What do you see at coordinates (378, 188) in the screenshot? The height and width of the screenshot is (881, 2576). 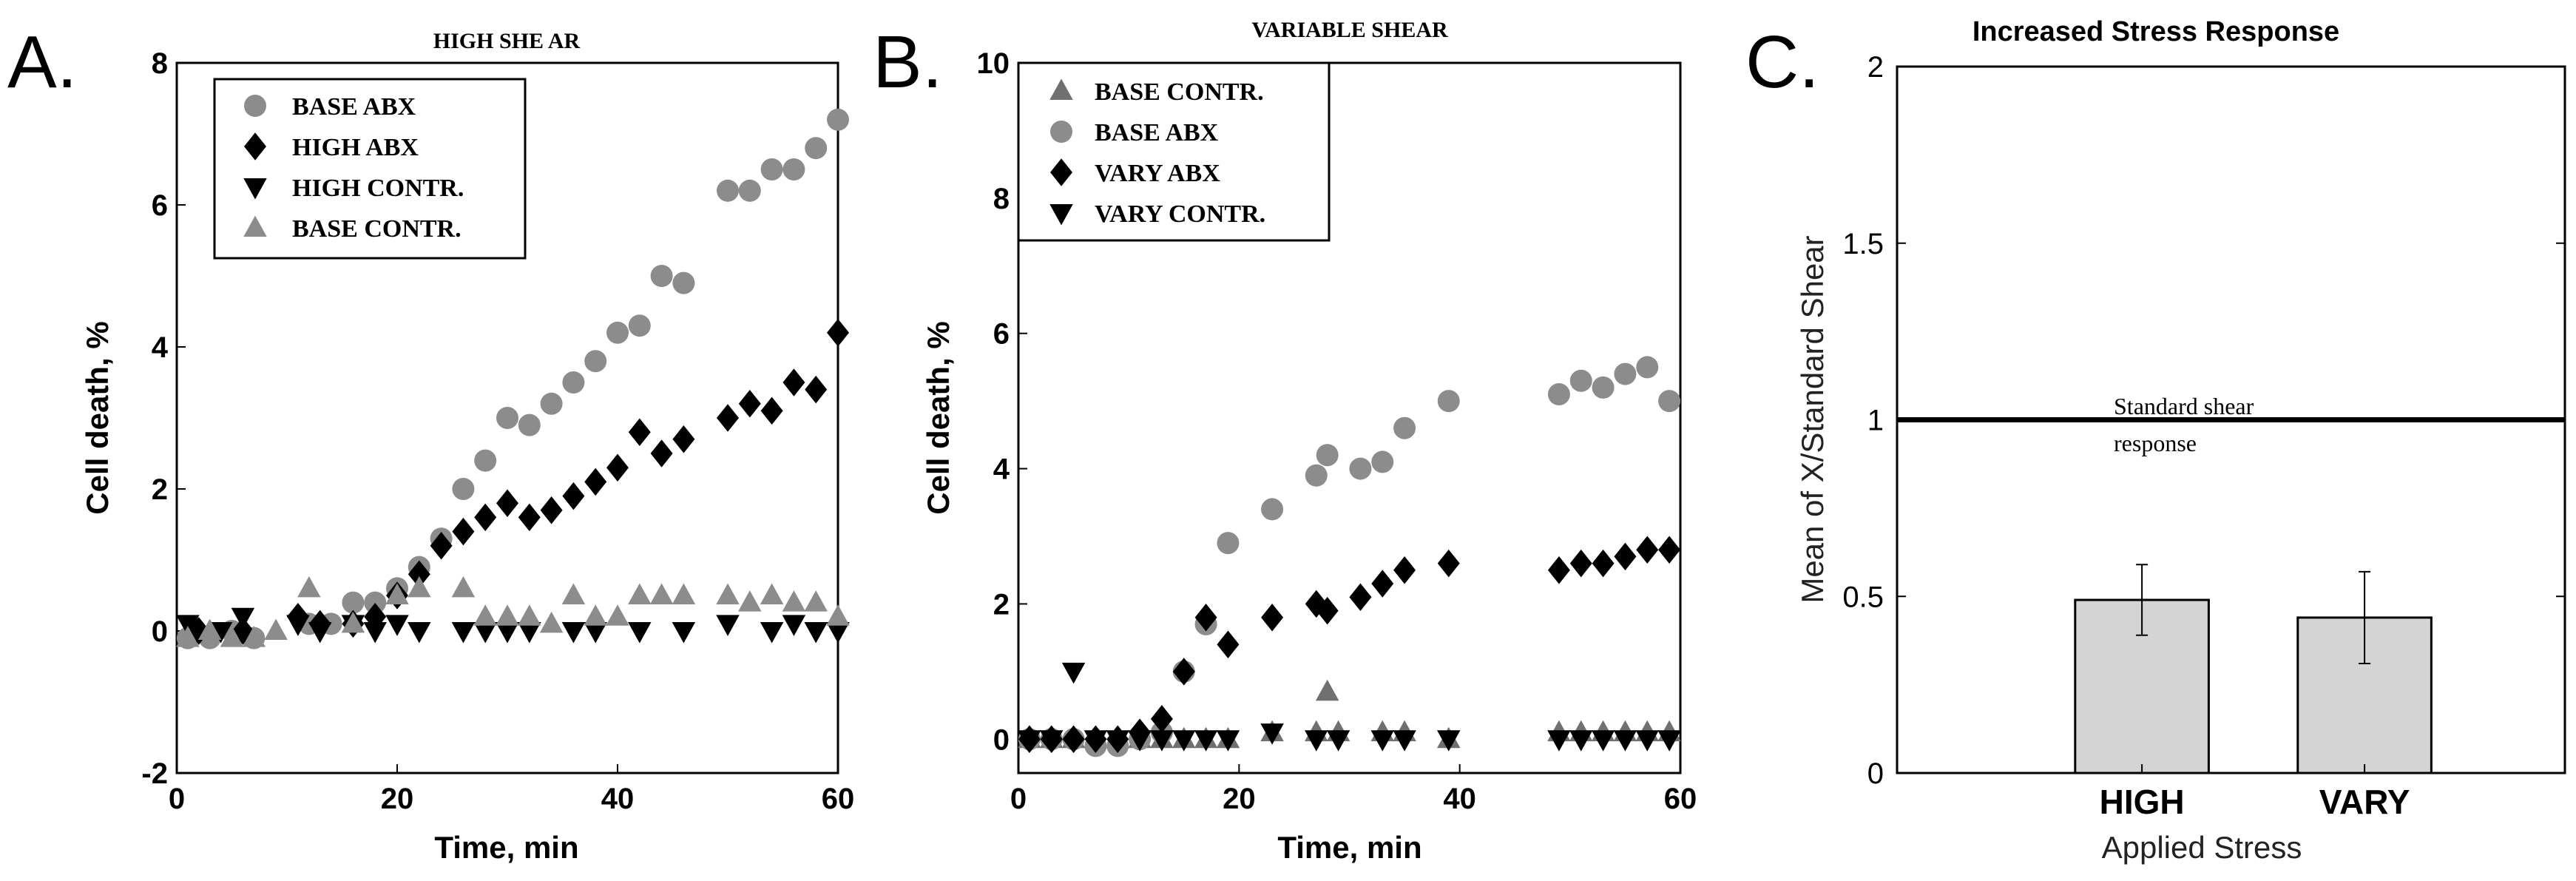 I see `panel-a-legend-label-2: HIGH CONTR.` at bounding box center [378, 188].